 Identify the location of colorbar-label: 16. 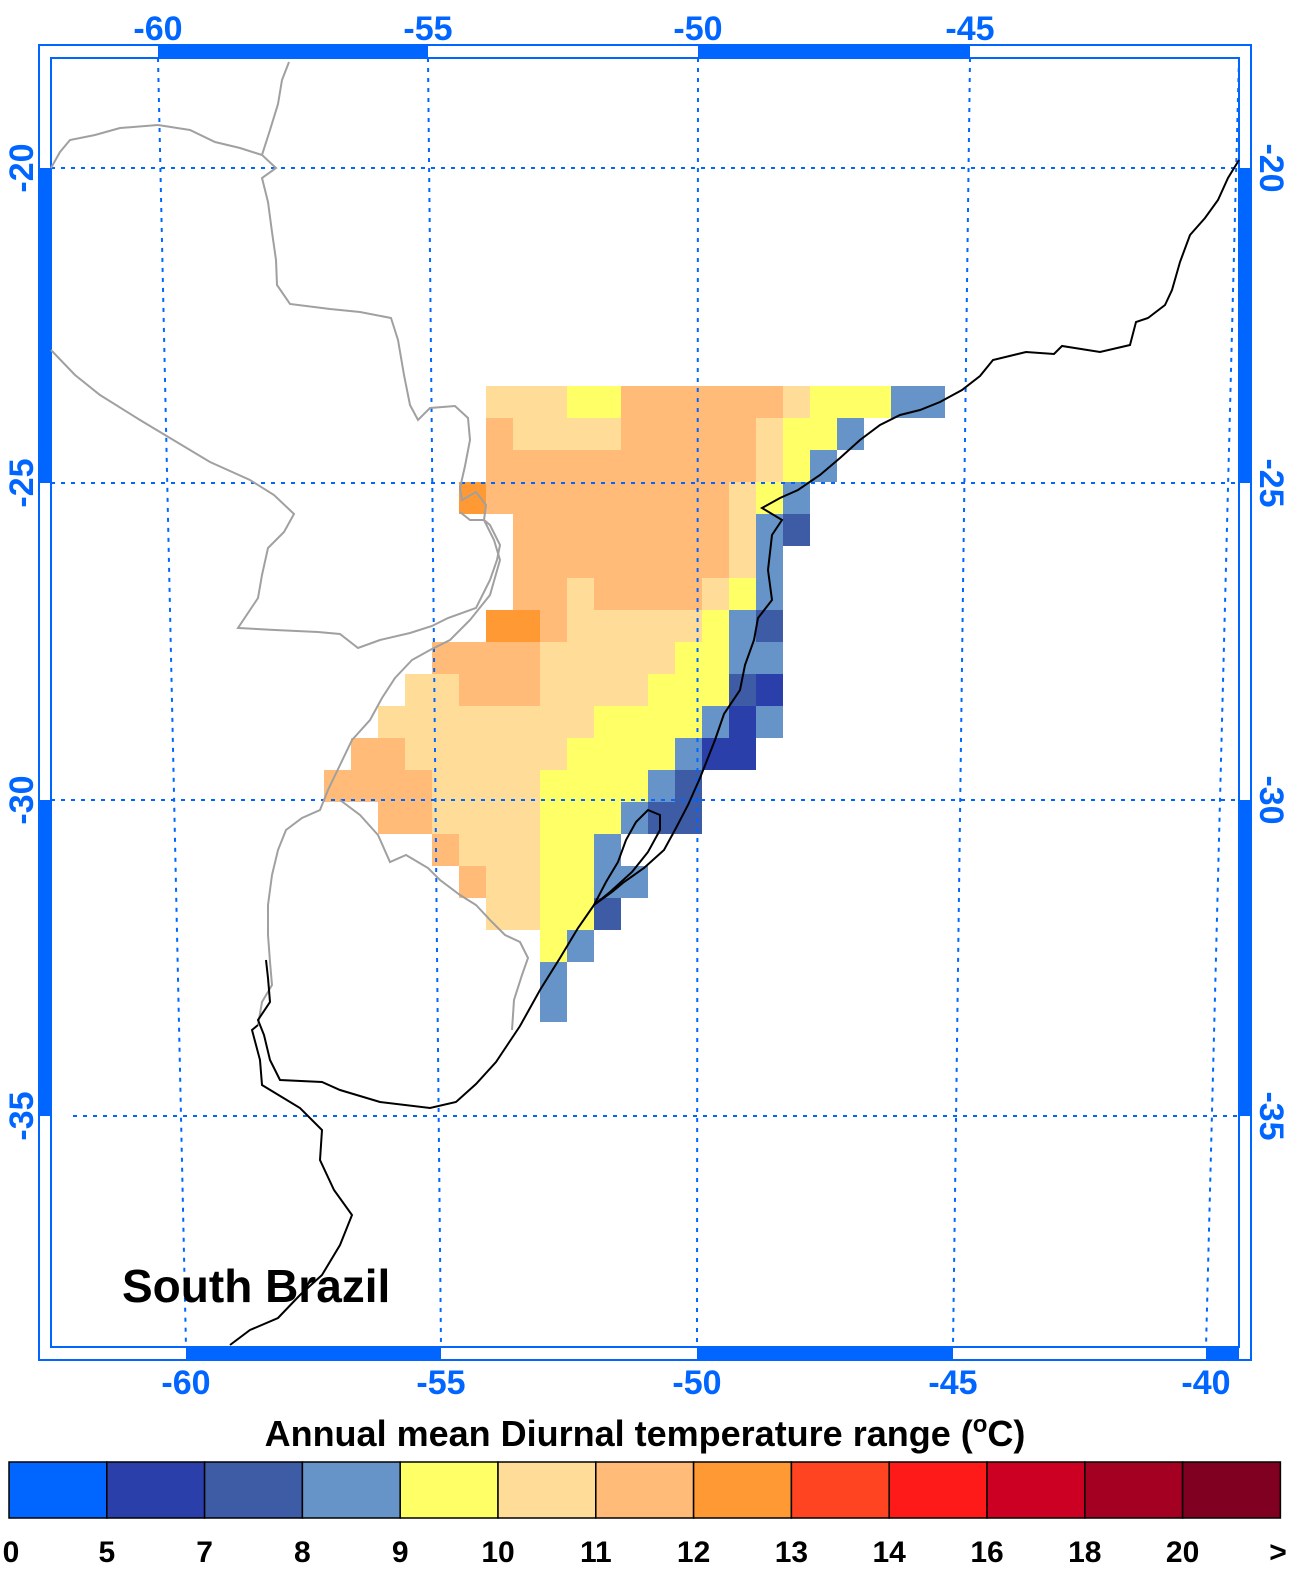
(986, 1552).